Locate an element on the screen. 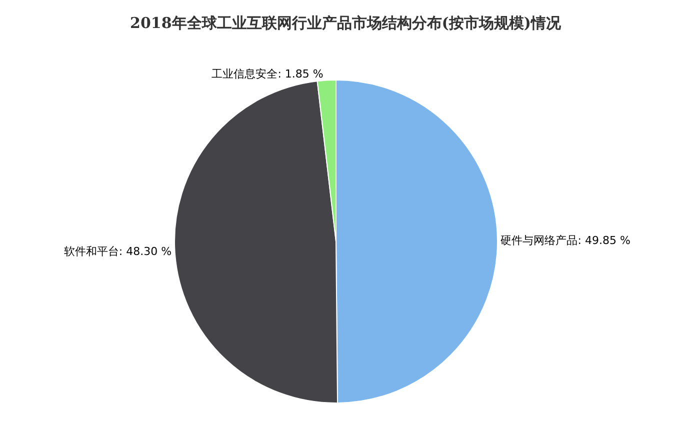 The image size is (691, 443). chart-title: 2018年全球工业互联网行业产品市场结构分布(按市场规模)情况 is located at coordinates (346, 23).